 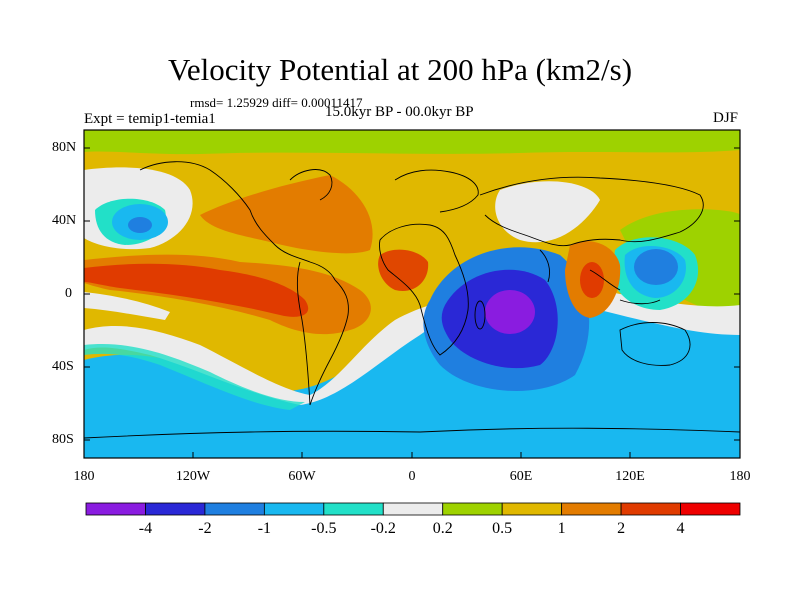 What do you see at coordinates (561, 528) in the screenshot?
I see `colorbar-label: 1` at bounding box center [561, 528].